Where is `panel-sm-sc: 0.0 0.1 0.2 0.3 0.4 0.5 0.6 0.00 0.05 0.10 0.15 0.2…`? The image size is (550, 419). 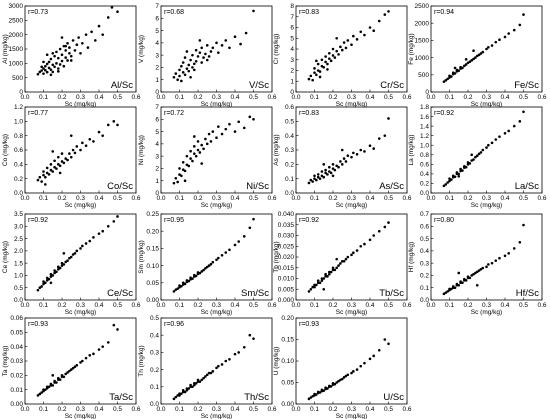 panel-sm-sc: 0.0 0.1 0.2 0.3 0.4 0.5 0.6 0.00 0.05 0.10 0.15 0.2… is located at coordinates (207, 263).